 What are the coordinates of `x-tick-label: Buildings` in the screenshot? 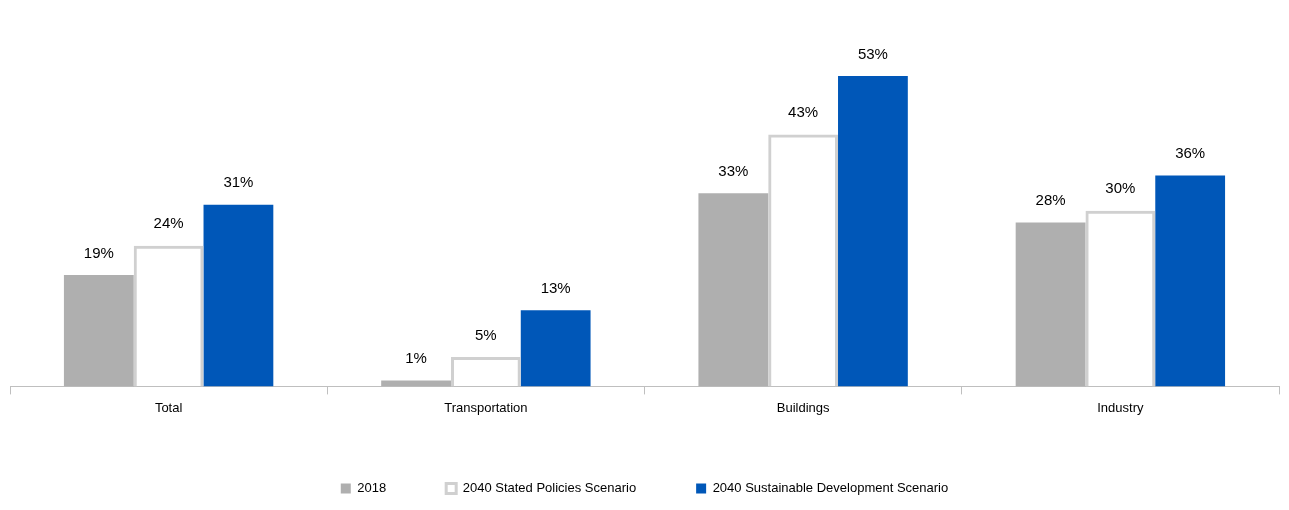 It's located at (803, 407).